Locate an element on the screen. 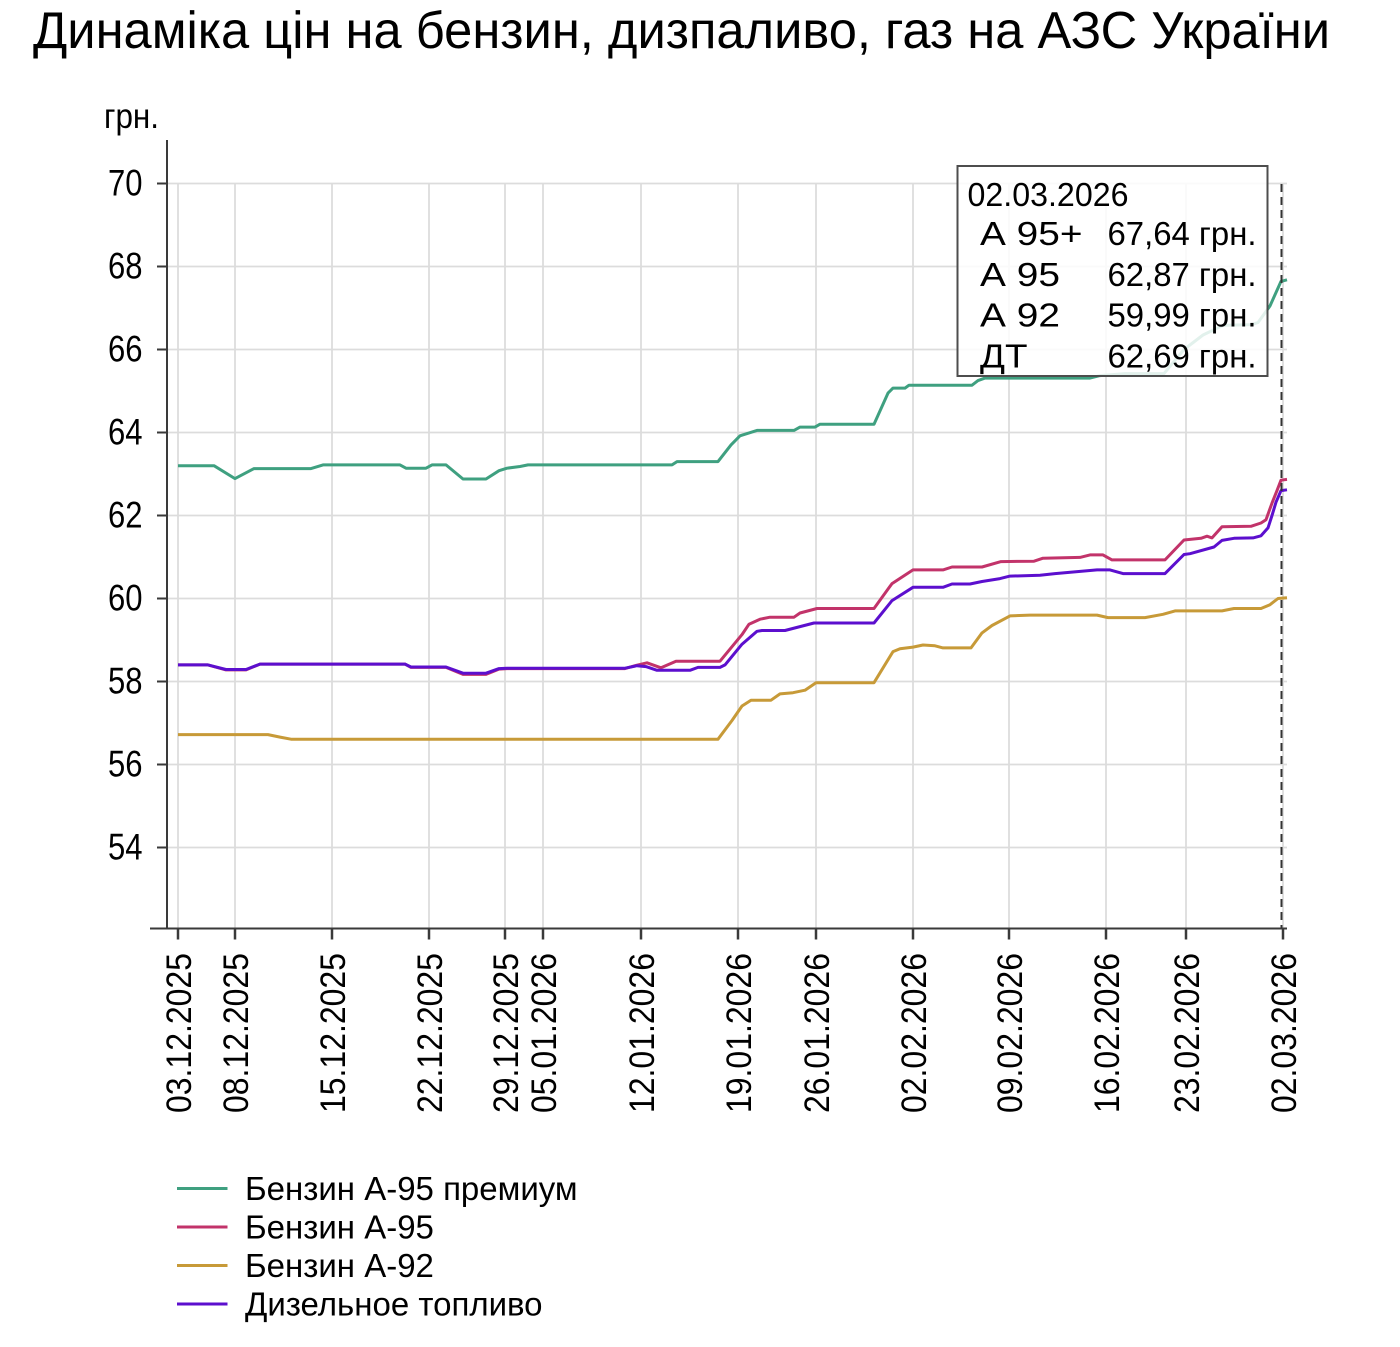 The height and width of the screenshot is (1347, 1400). svg-text: 59,99 грн. is located at coordinates (1182, 315).